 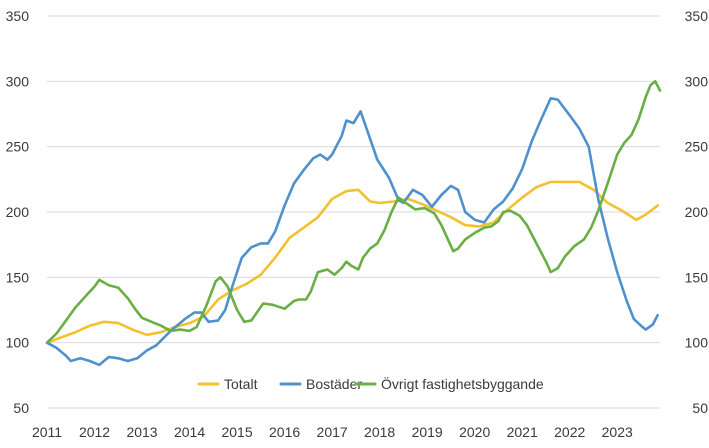 I want to click on y-tick-label-left: 50, so click(x=21, y=408).